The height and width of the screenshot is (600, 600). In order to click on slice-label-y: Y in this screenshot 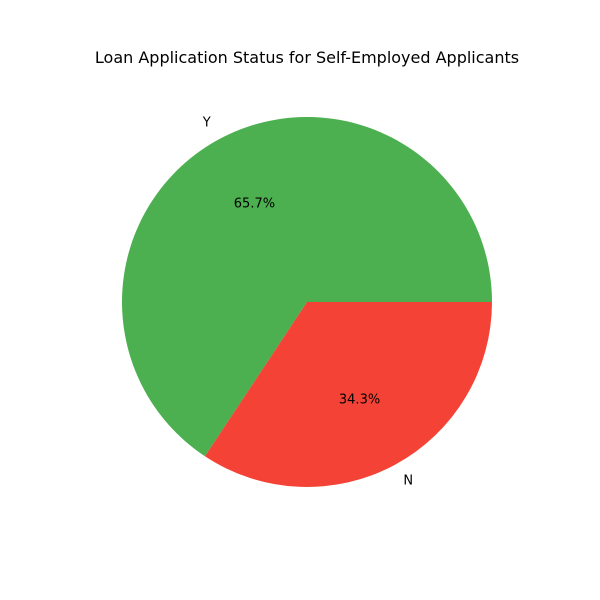, I will do `click(206, 122)`.